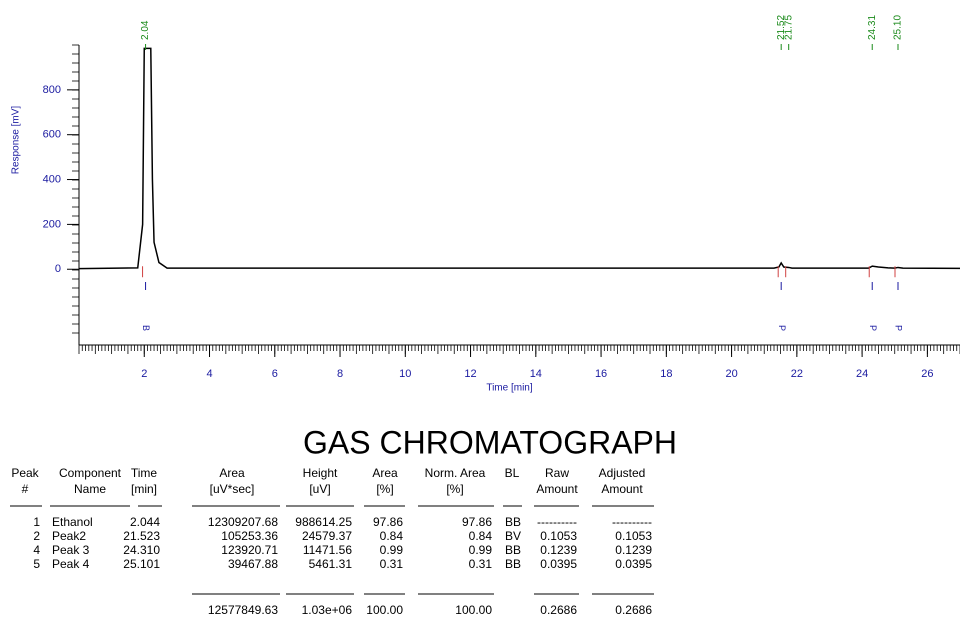 The height and width of the screenshot is (619, 960). Describe the element at coordinates (872, 27) in the screenshot. I see `peak-label: 24.31` at that location.